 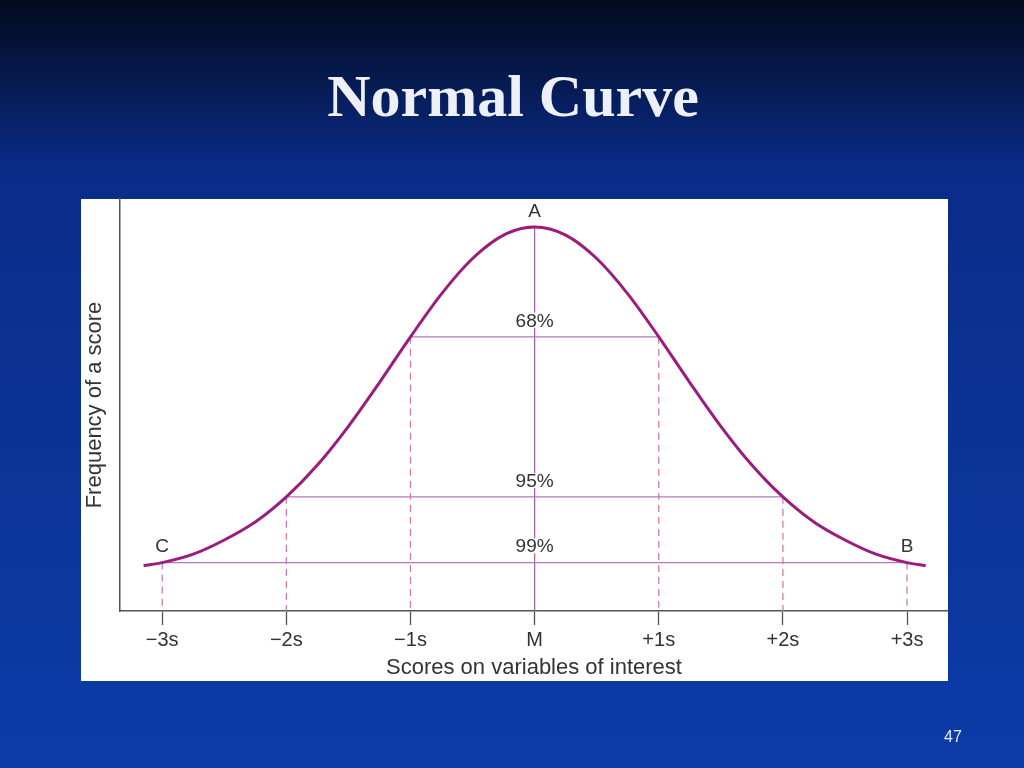 What do you see at coordinates (286, 638) in the screenshot?
I see `x-tick-label: −2s` at bounding box center [286, 638].